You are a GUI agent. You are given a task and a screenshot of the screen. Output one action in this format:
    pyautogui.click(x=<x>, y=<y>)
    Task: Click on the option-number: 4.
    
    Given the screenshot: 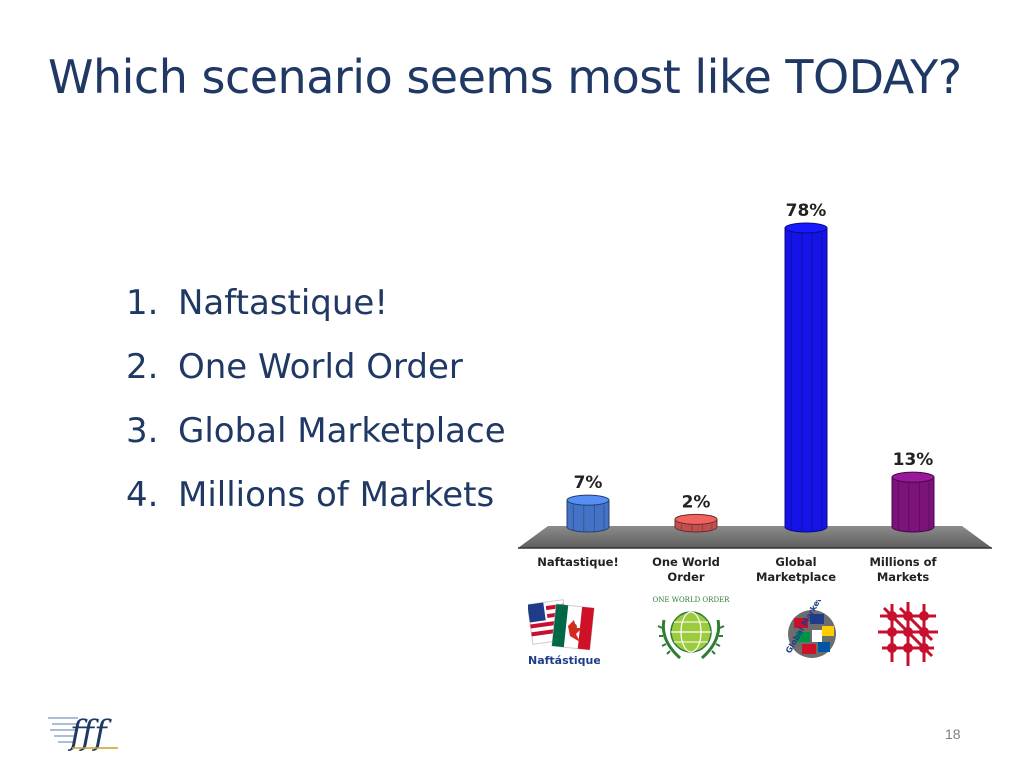 What is the action you would take?
    pyautogui.click(x=142, y=495)
    